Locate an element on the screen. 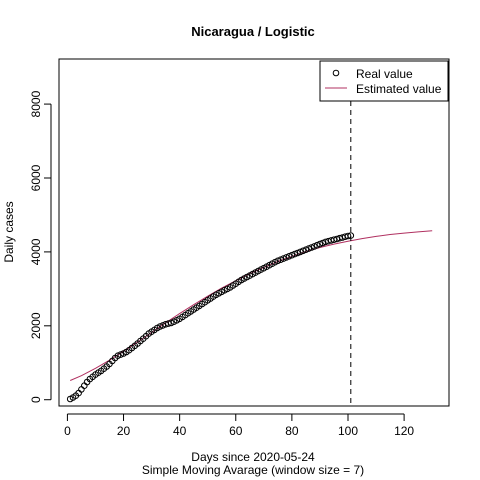 This screenshot has width=480, height=480. x-tick-label: 20 is located at coordinates (124, 431).